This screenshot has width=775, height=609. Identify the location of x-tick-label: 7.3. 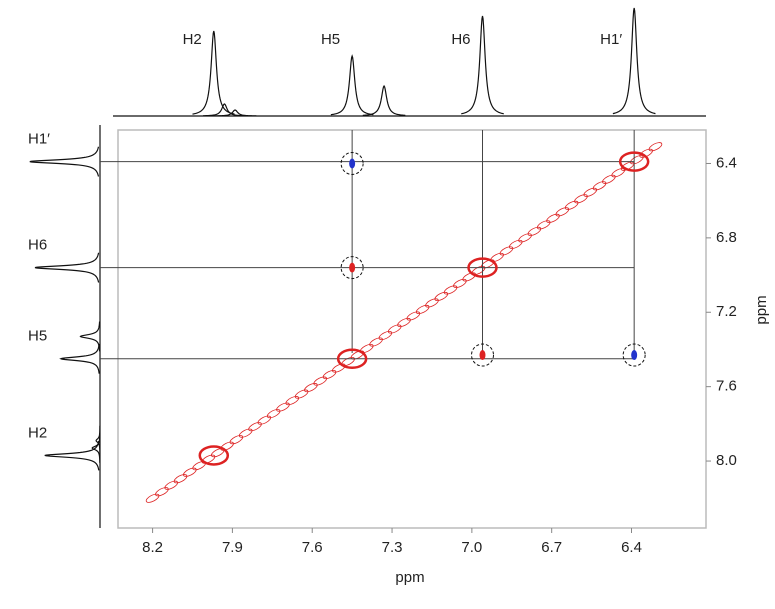
(392, 547).